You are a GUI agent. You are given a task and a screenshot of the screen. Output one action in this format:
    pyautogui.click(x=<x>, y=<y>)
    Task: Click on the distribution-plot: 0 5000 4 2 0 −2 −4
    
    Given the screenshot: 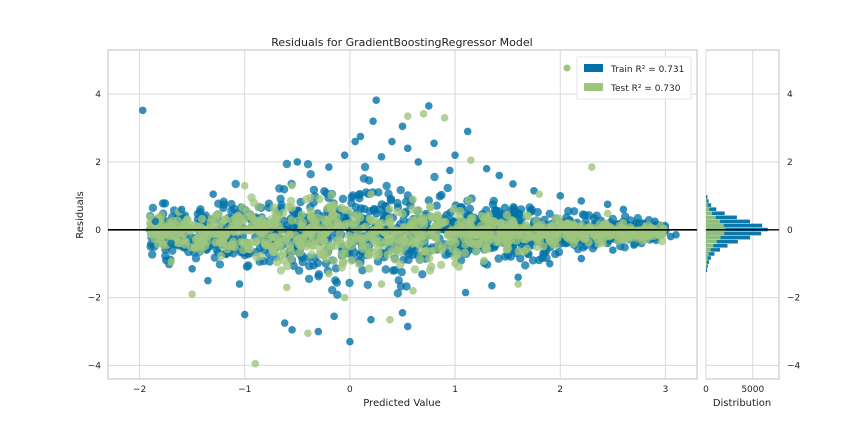 What is the action you would take?
    pyautogui.click(x=752, y=222)
    